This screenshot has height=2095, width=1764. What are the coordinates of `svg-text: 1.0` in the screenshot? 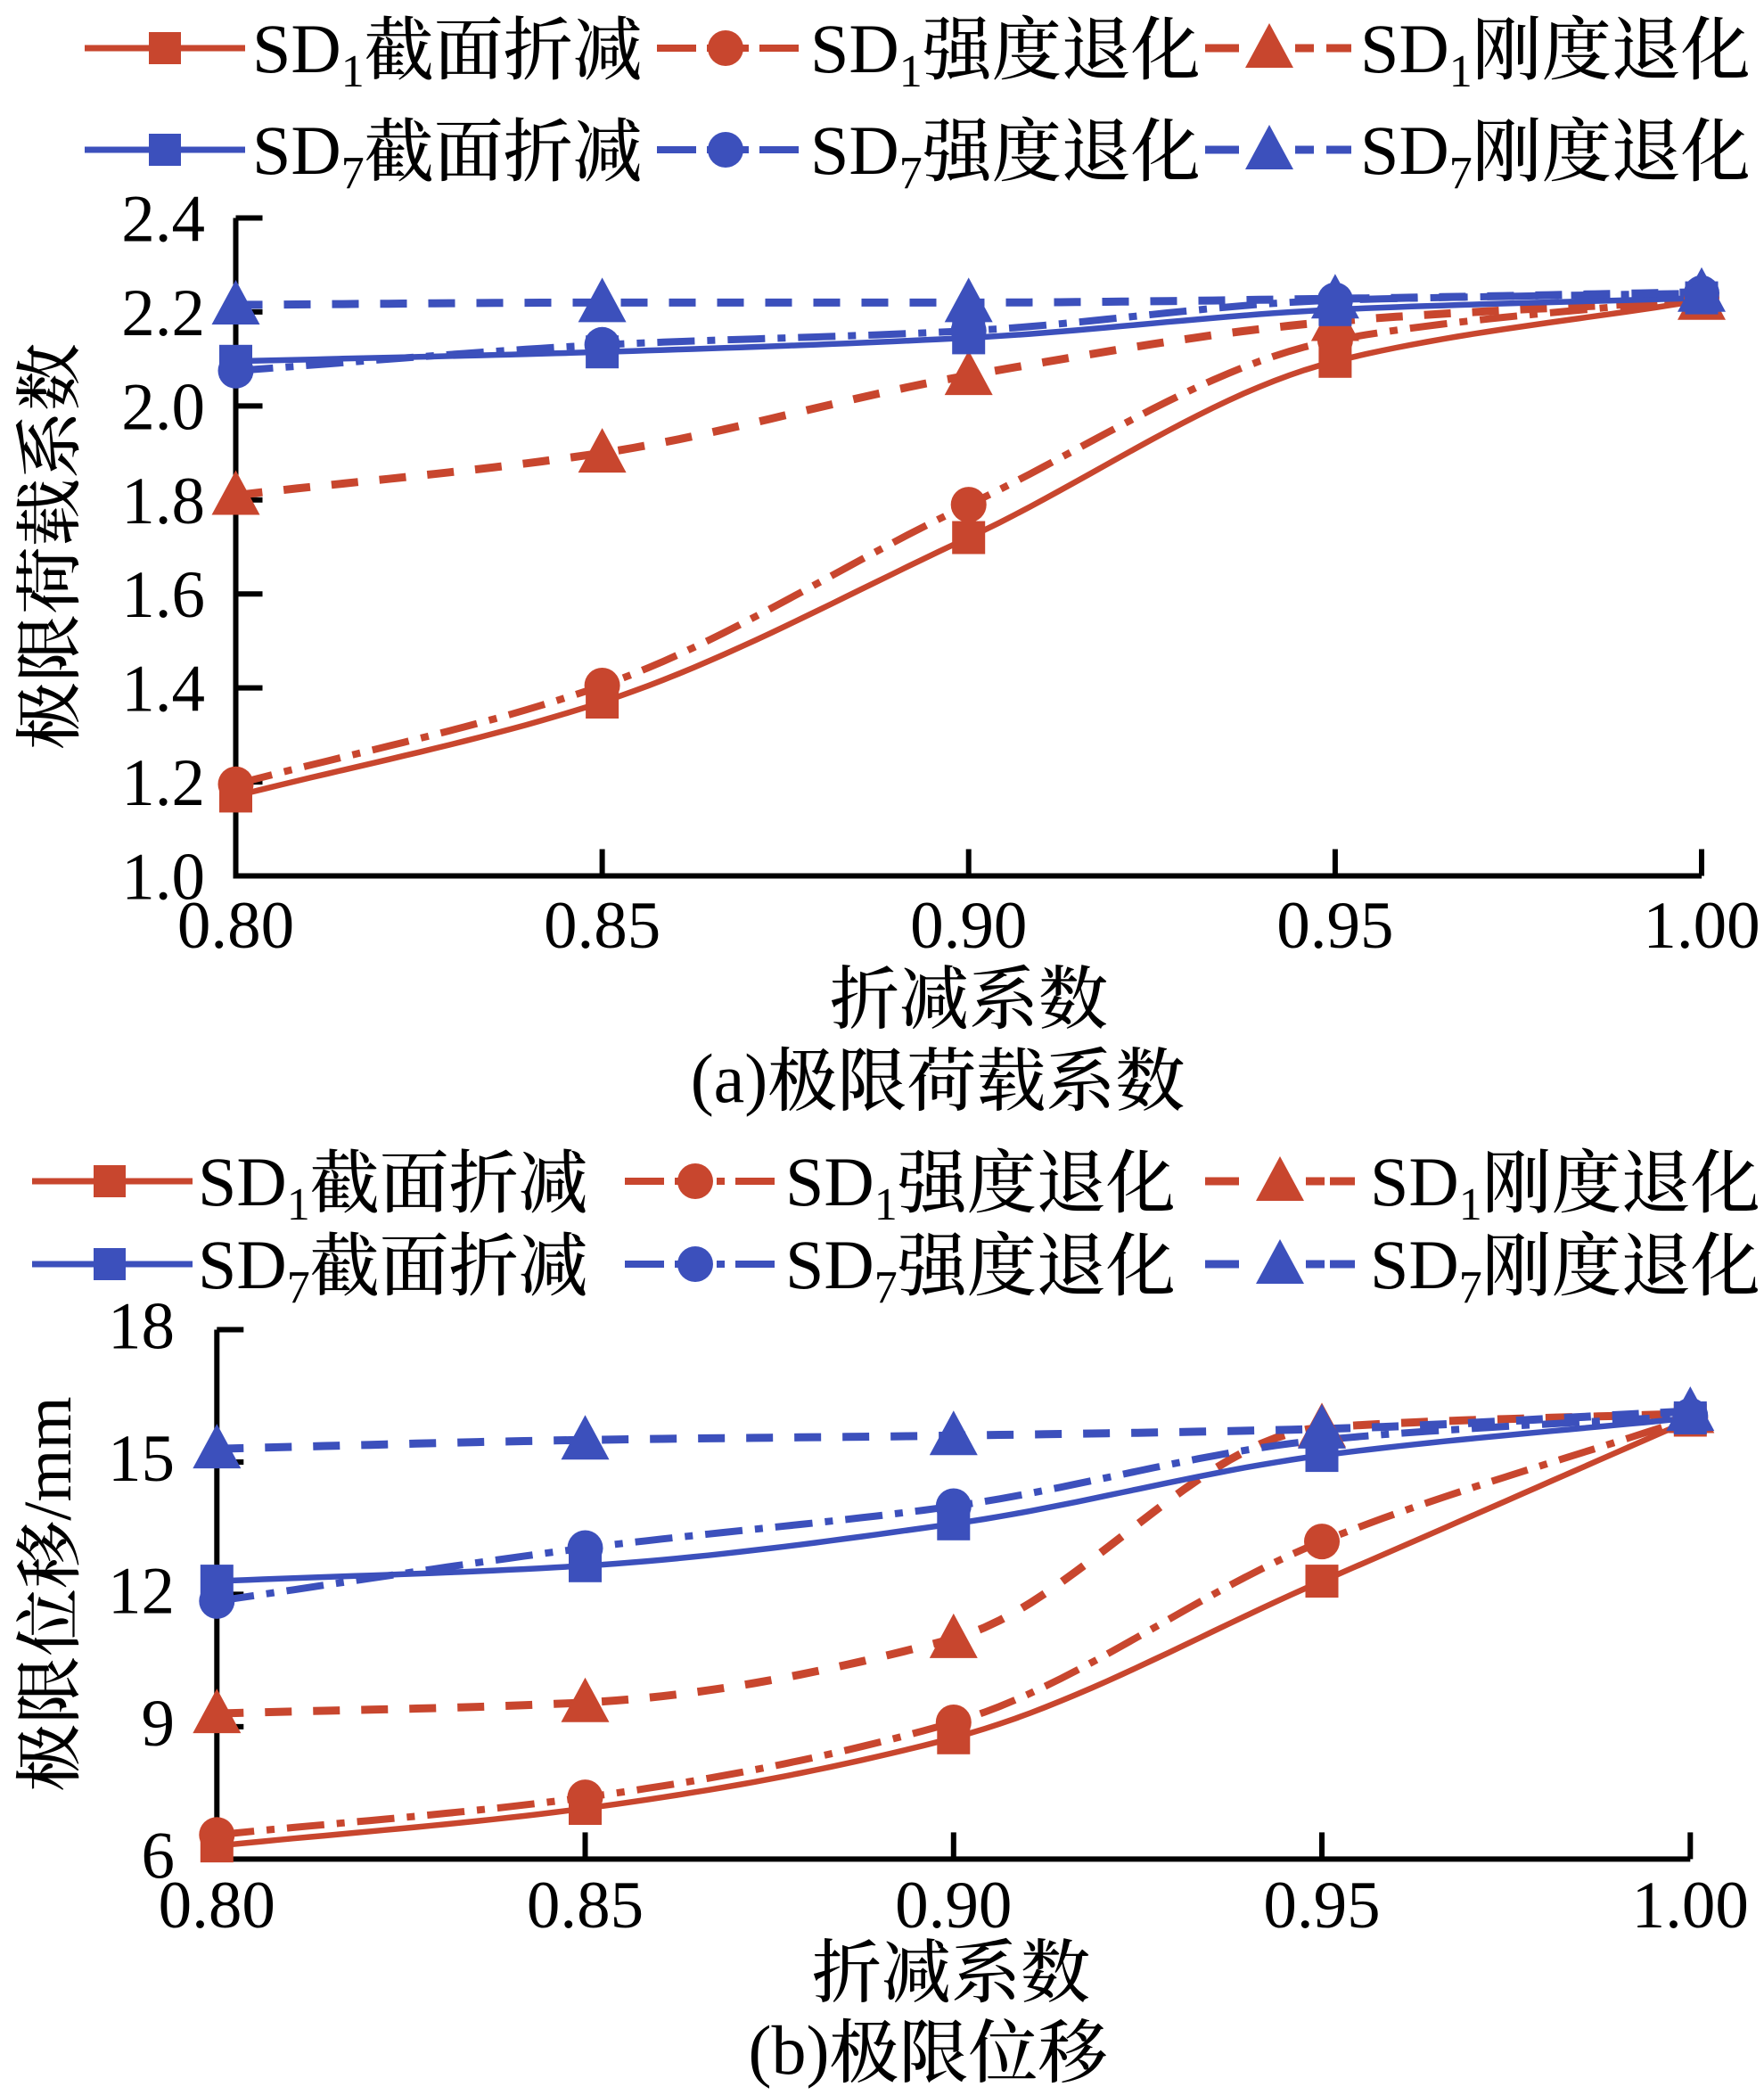 It's located at (163, 878).